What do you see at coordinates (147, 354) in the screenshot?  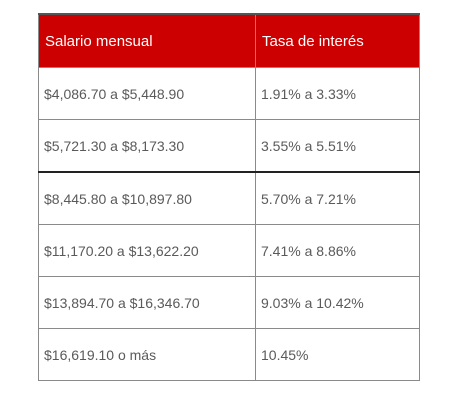 I see `salary-cell: $16,619.10 o más` at bounding box center [147, 354].